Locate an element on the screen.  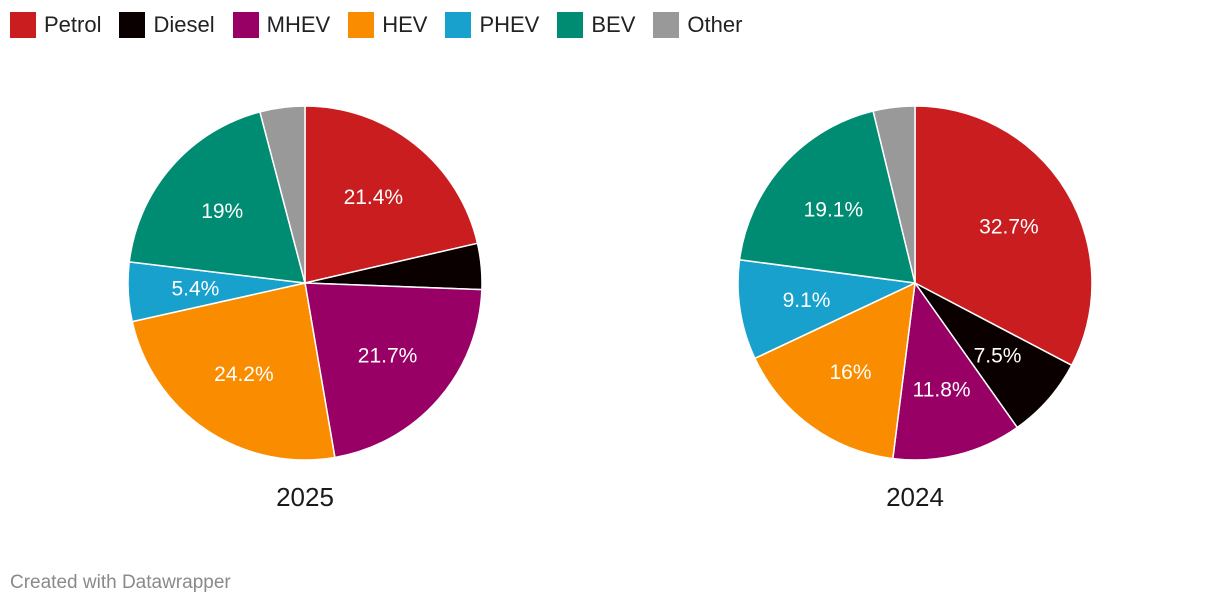
chart-title-2025: 2025 is located at coordinates (305, 497).